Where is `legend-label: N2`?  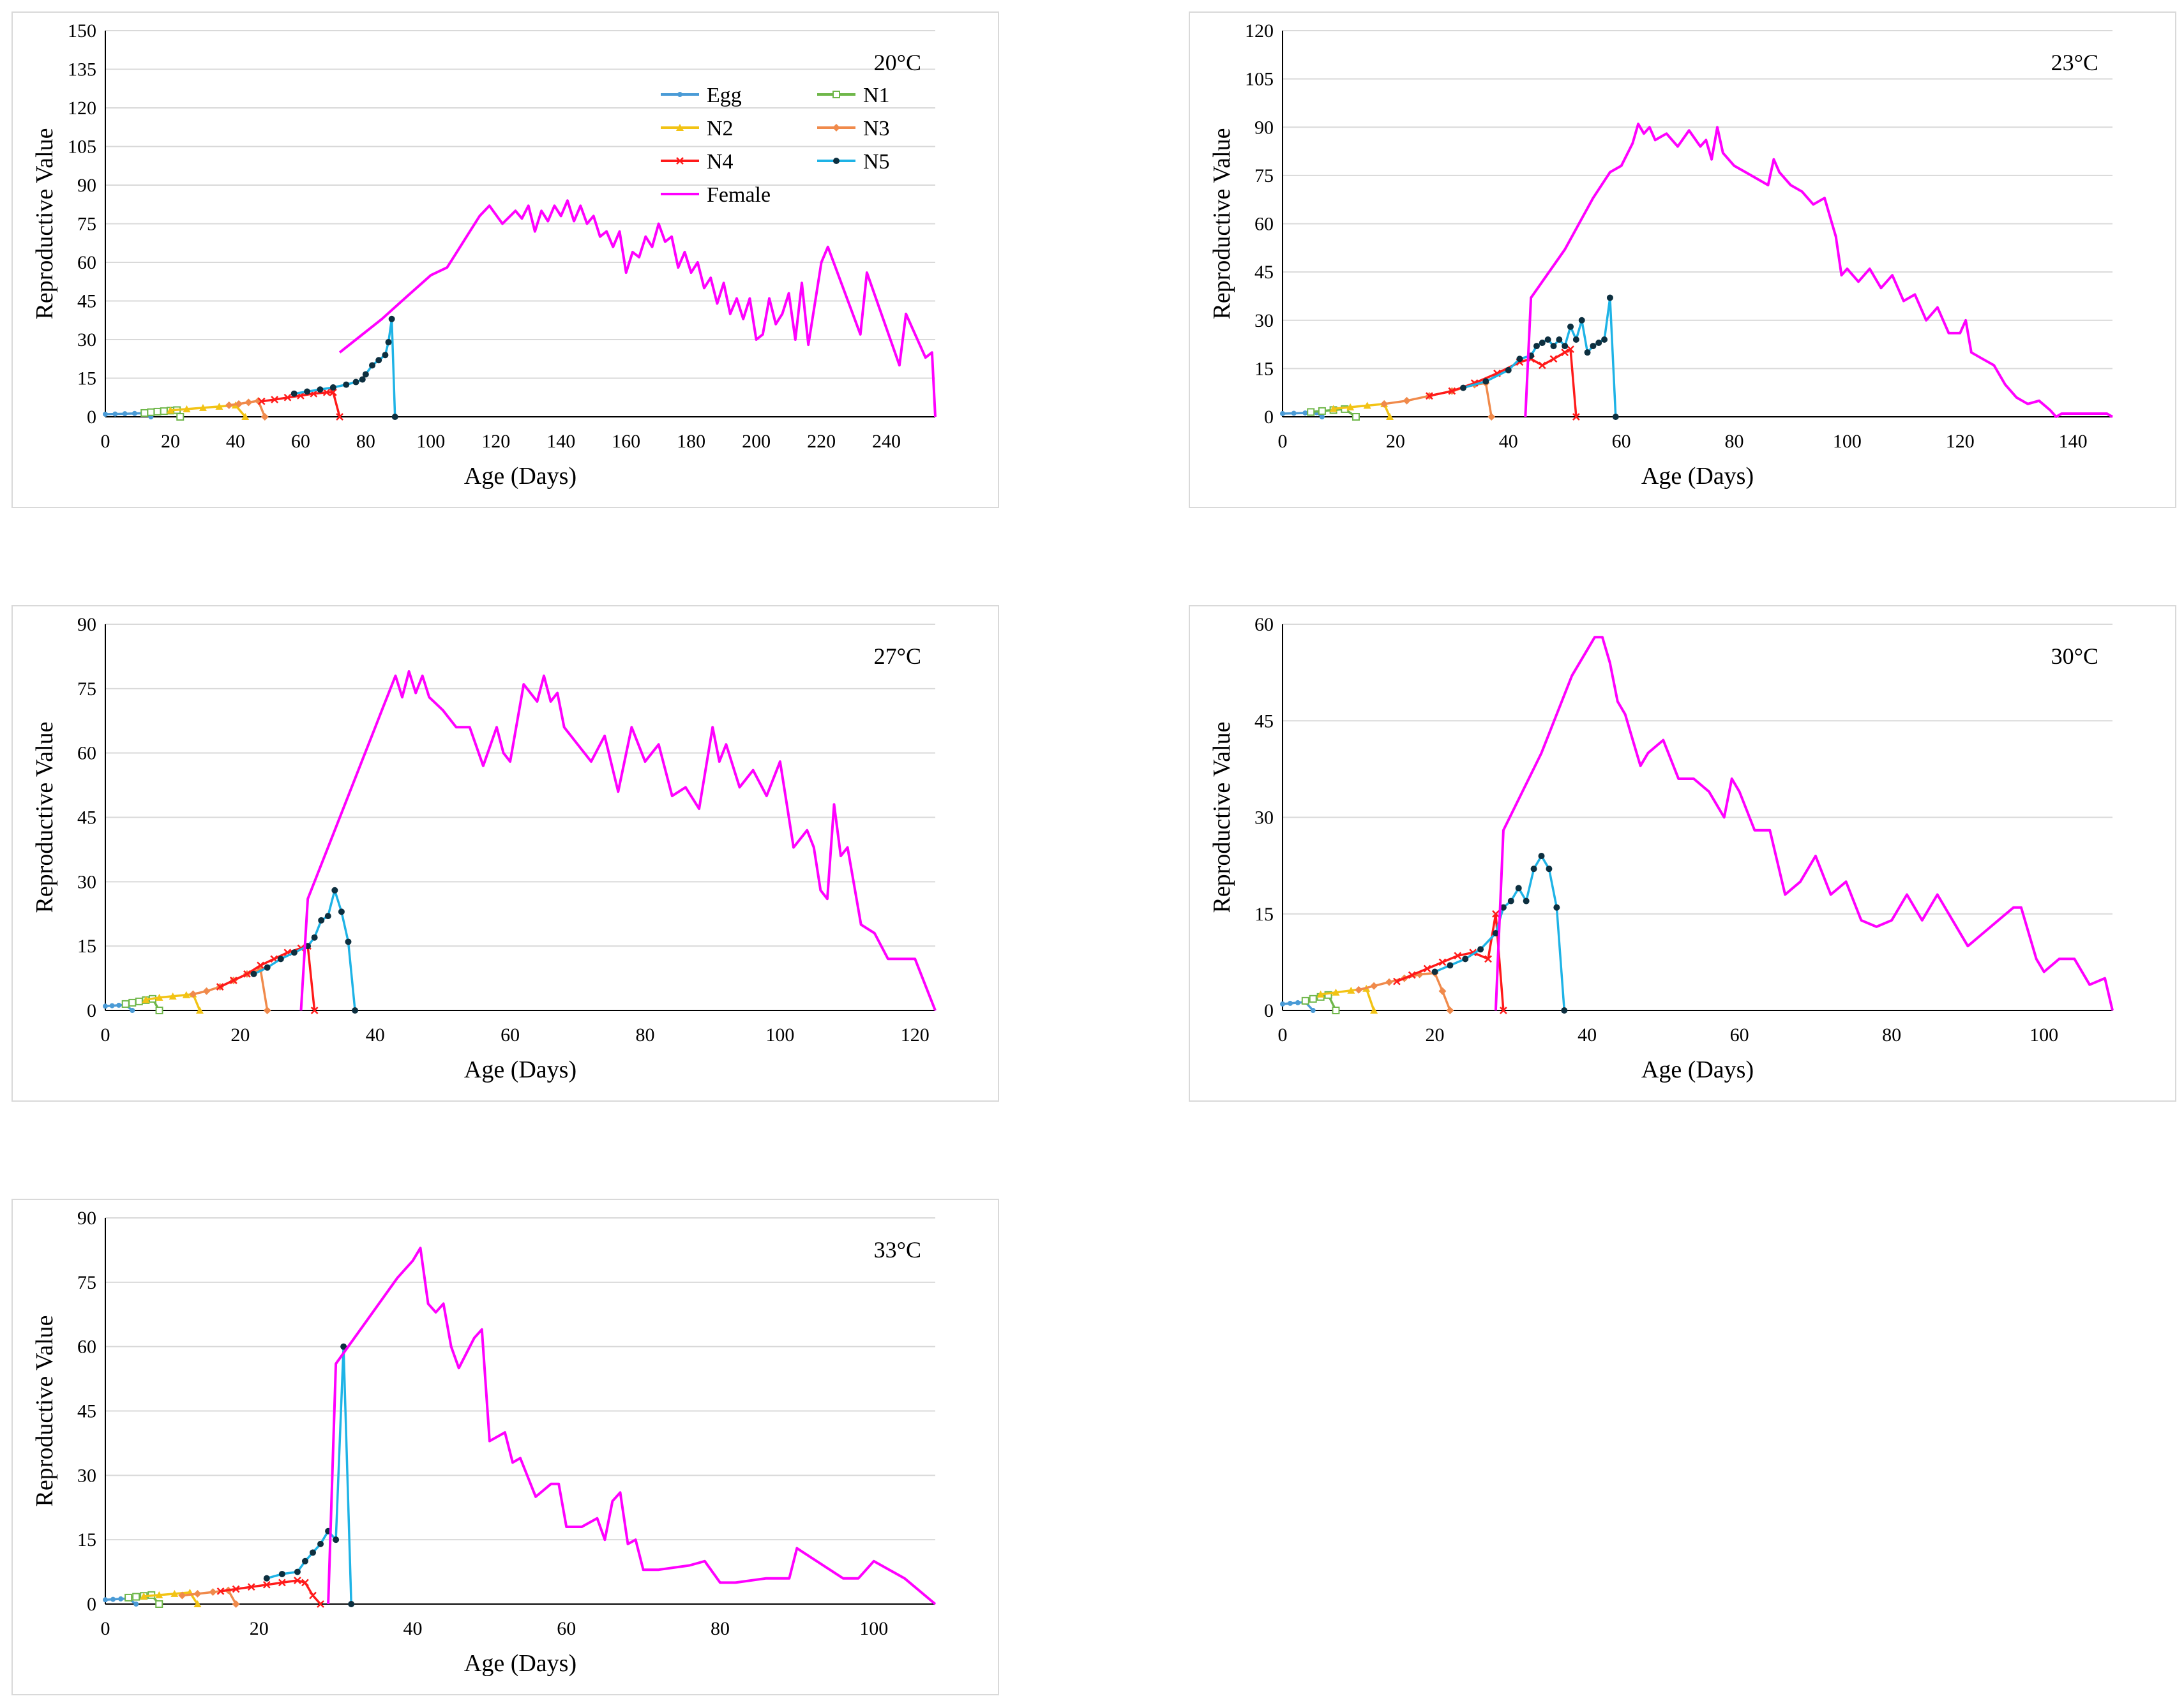
legend-label: N2 is located at coordinates (720, 128).